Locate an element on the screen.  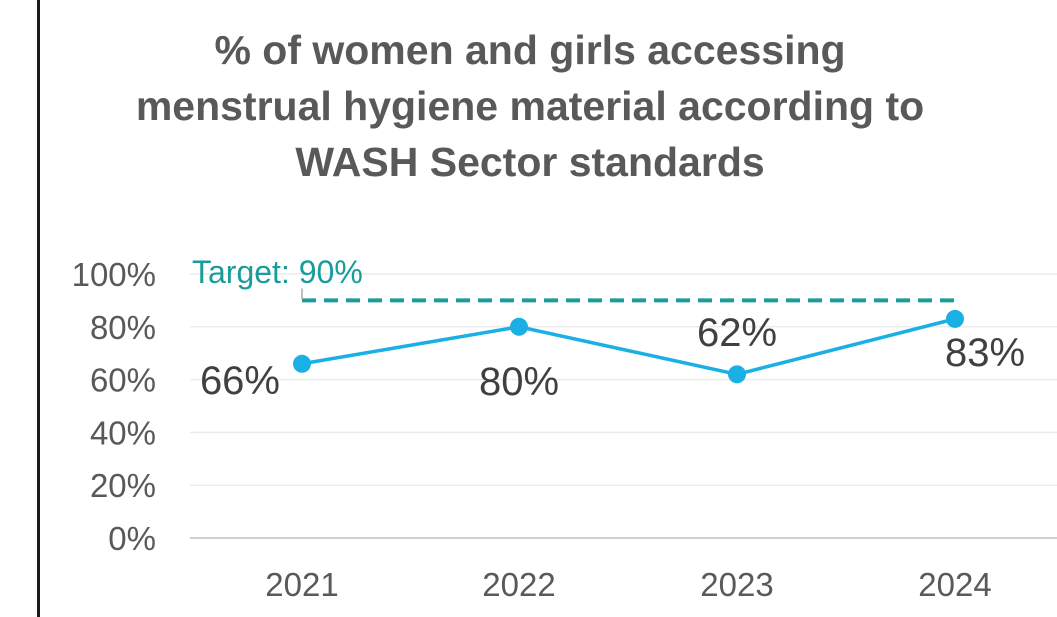
target-group: Target: 90% is located at coordinates (573, 278).